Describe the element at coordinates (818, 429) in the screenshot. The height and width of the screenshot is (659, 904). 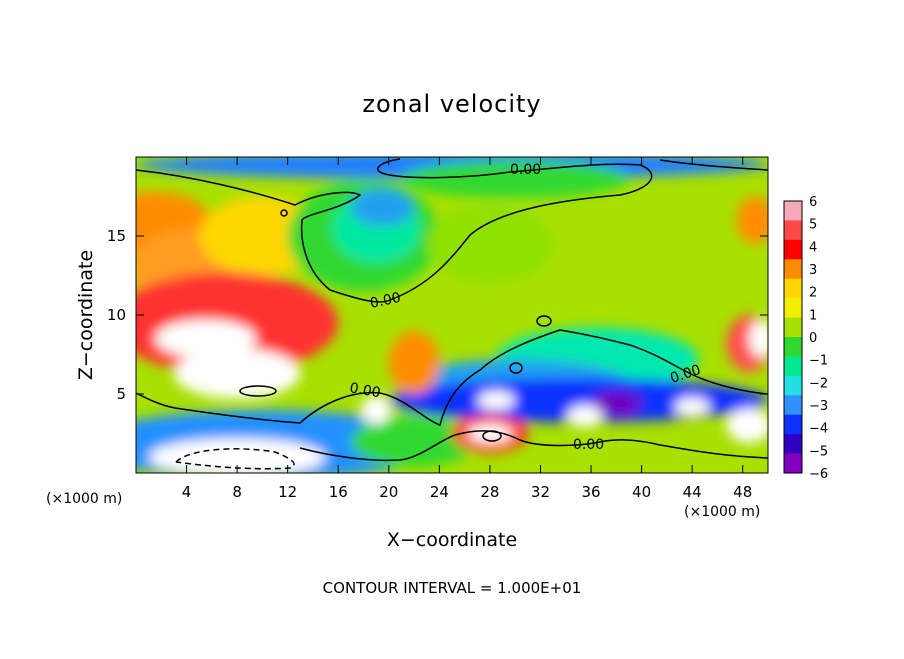
I see `colorbar-tick-label: −4` at that location.